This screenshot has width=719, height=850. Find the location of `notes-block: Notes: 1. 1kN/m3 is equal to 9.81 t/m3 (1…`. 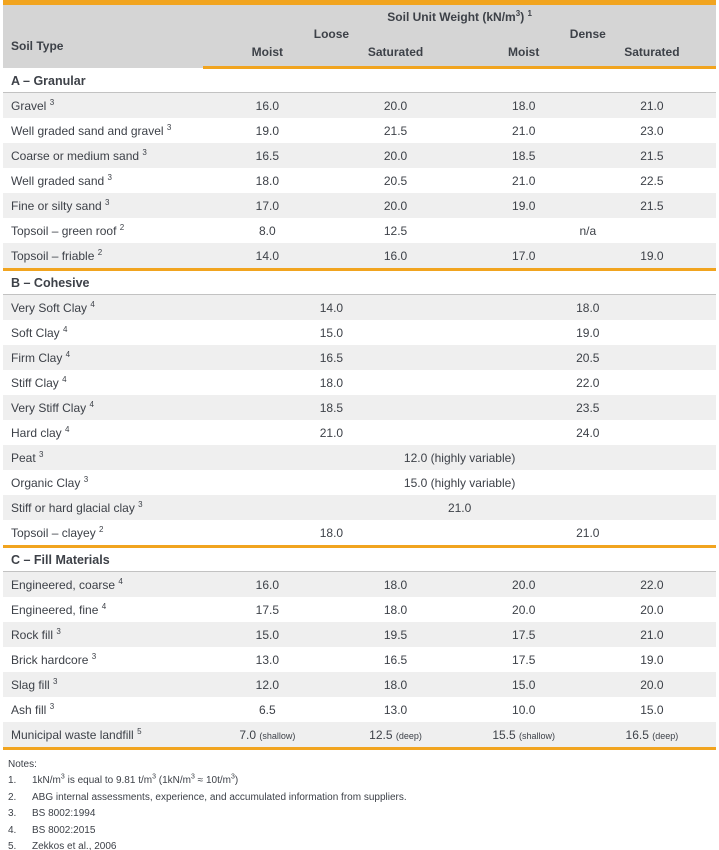

notes-block: Notes: 1. 1kN/m3 is equal to 9.81 t/m3 (1… is located at coordinates (359, 800).